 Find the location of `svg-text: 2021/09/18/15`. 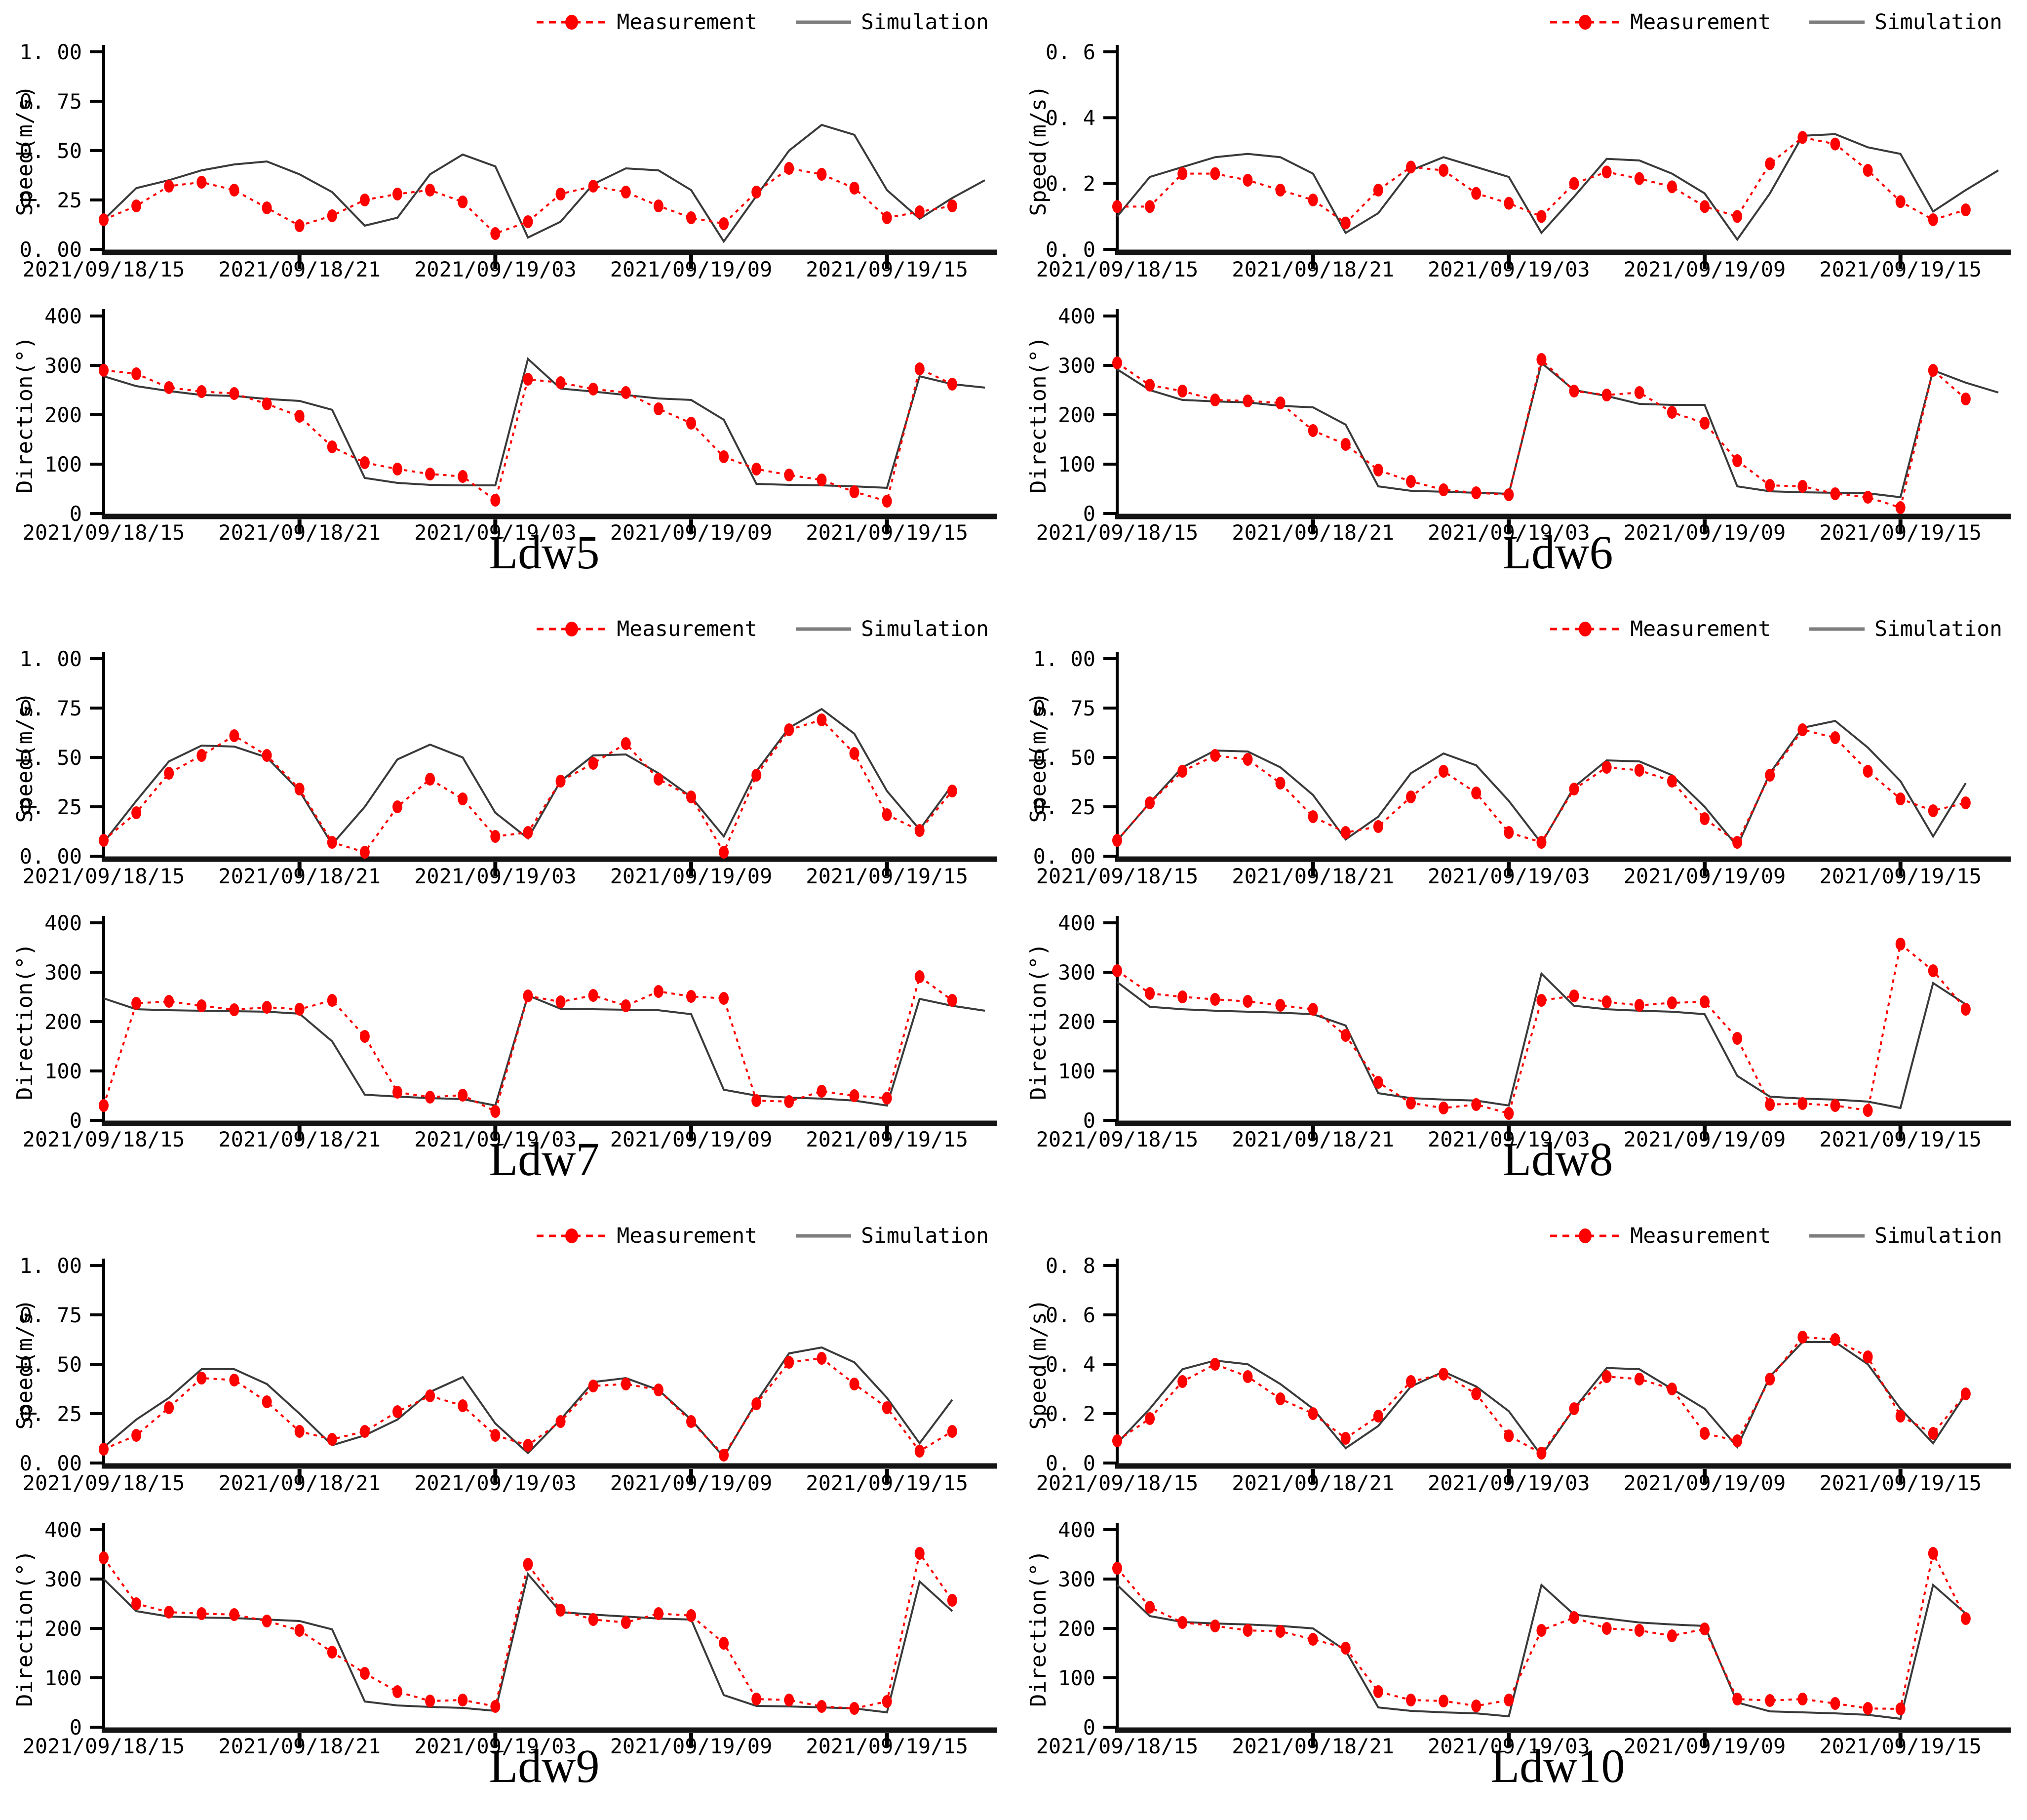

svg-text: 2021/09/18/15 is located at coordinates (104, 1483).